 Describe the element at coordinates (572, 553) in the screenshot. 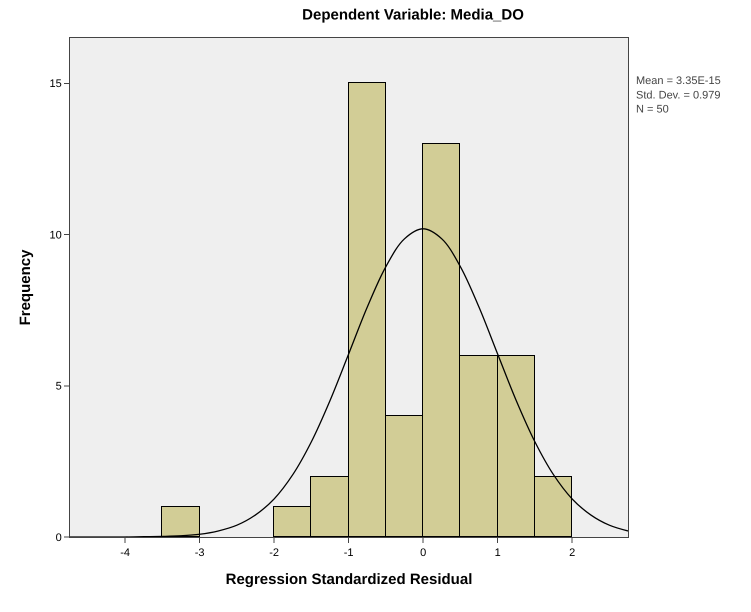

I see `x-tick-label: 2` at that location.